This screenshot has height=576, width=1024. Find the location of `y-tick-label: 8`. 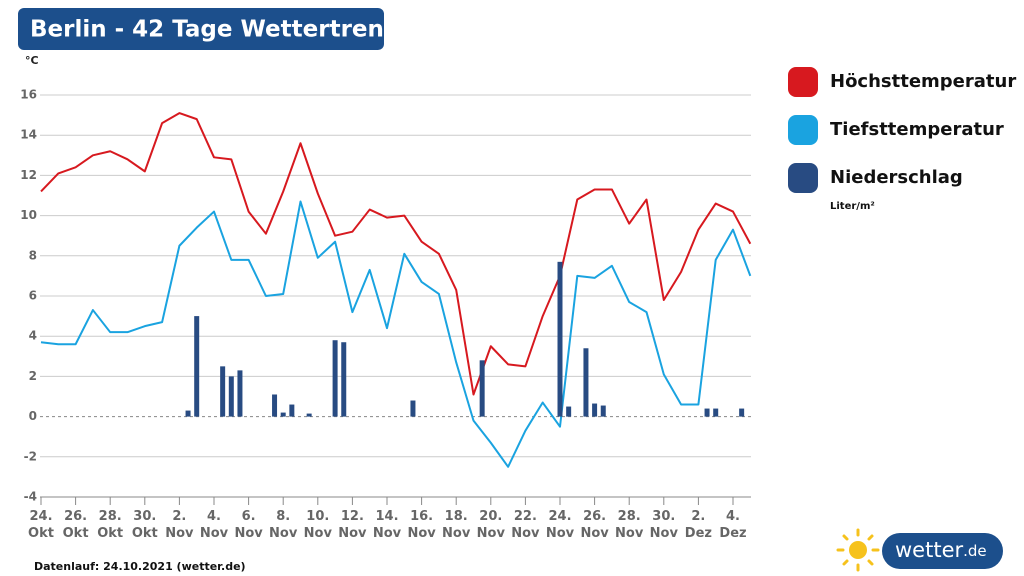

y-tick-label: 8 is located at coordinates (33, 255).